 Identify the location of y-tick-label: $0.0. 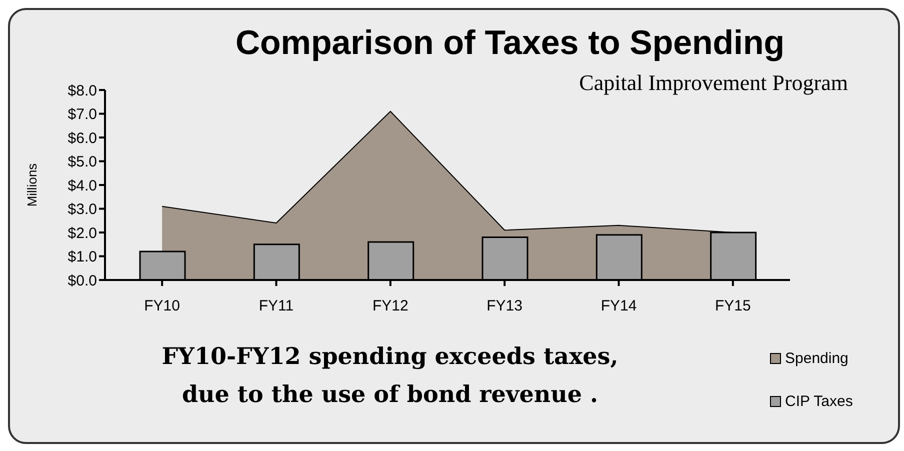
(82, 281).